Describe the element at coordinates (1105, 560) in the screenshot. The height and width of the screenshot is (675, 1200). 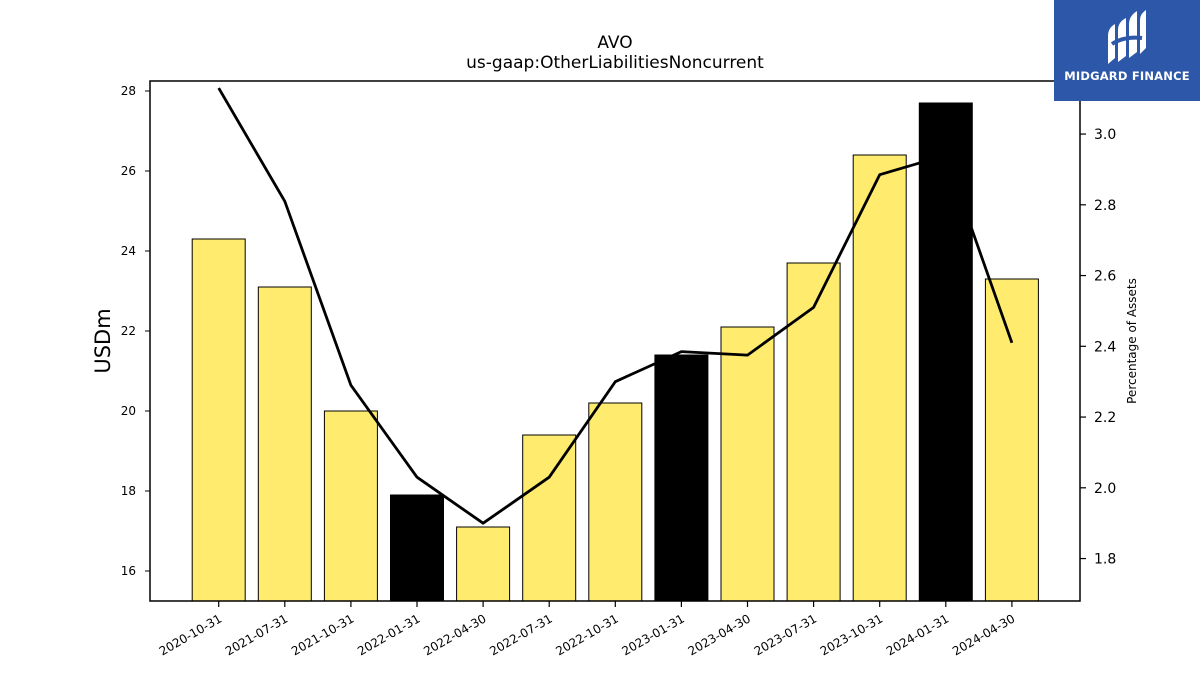
I see `y-tick-label-right: 1.8` at that location.